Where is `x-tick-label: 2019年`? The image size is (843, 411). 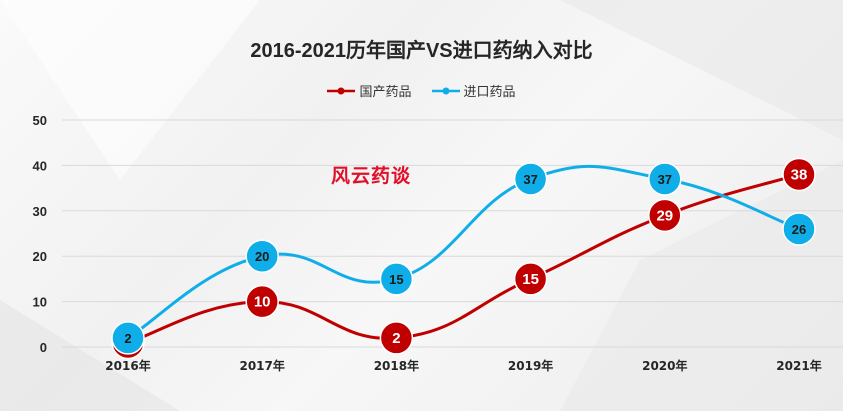
x-tick-label: 2019年 is located at coordinates (530, 365).